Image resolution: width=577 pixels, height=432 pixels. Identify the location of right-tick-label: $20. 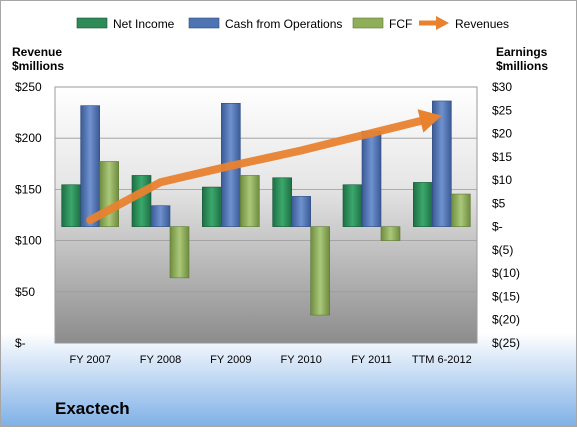
(502, 134).